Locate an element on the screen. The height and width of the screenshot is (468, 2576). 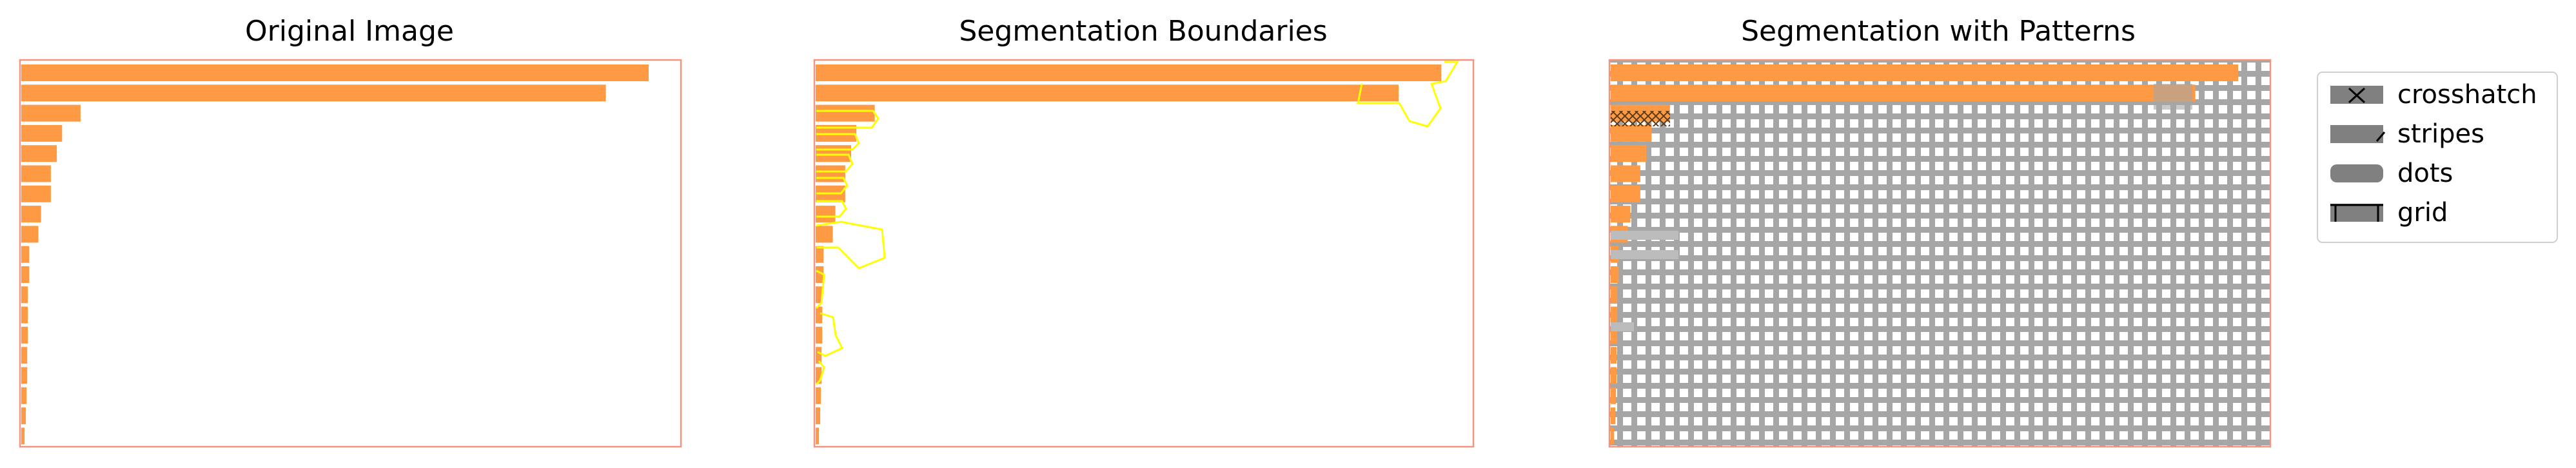
legend-label-grid: grid is located at coordinates (2422, 213).